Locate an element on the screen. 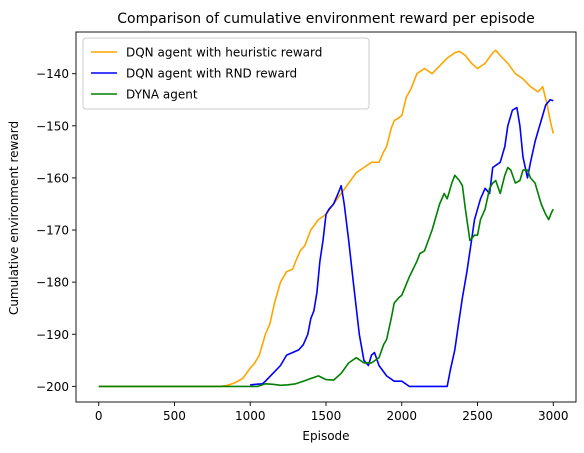 This screenshot has height=453, width=584. y-tick-label: −190 is located at coordinates (52, 335).